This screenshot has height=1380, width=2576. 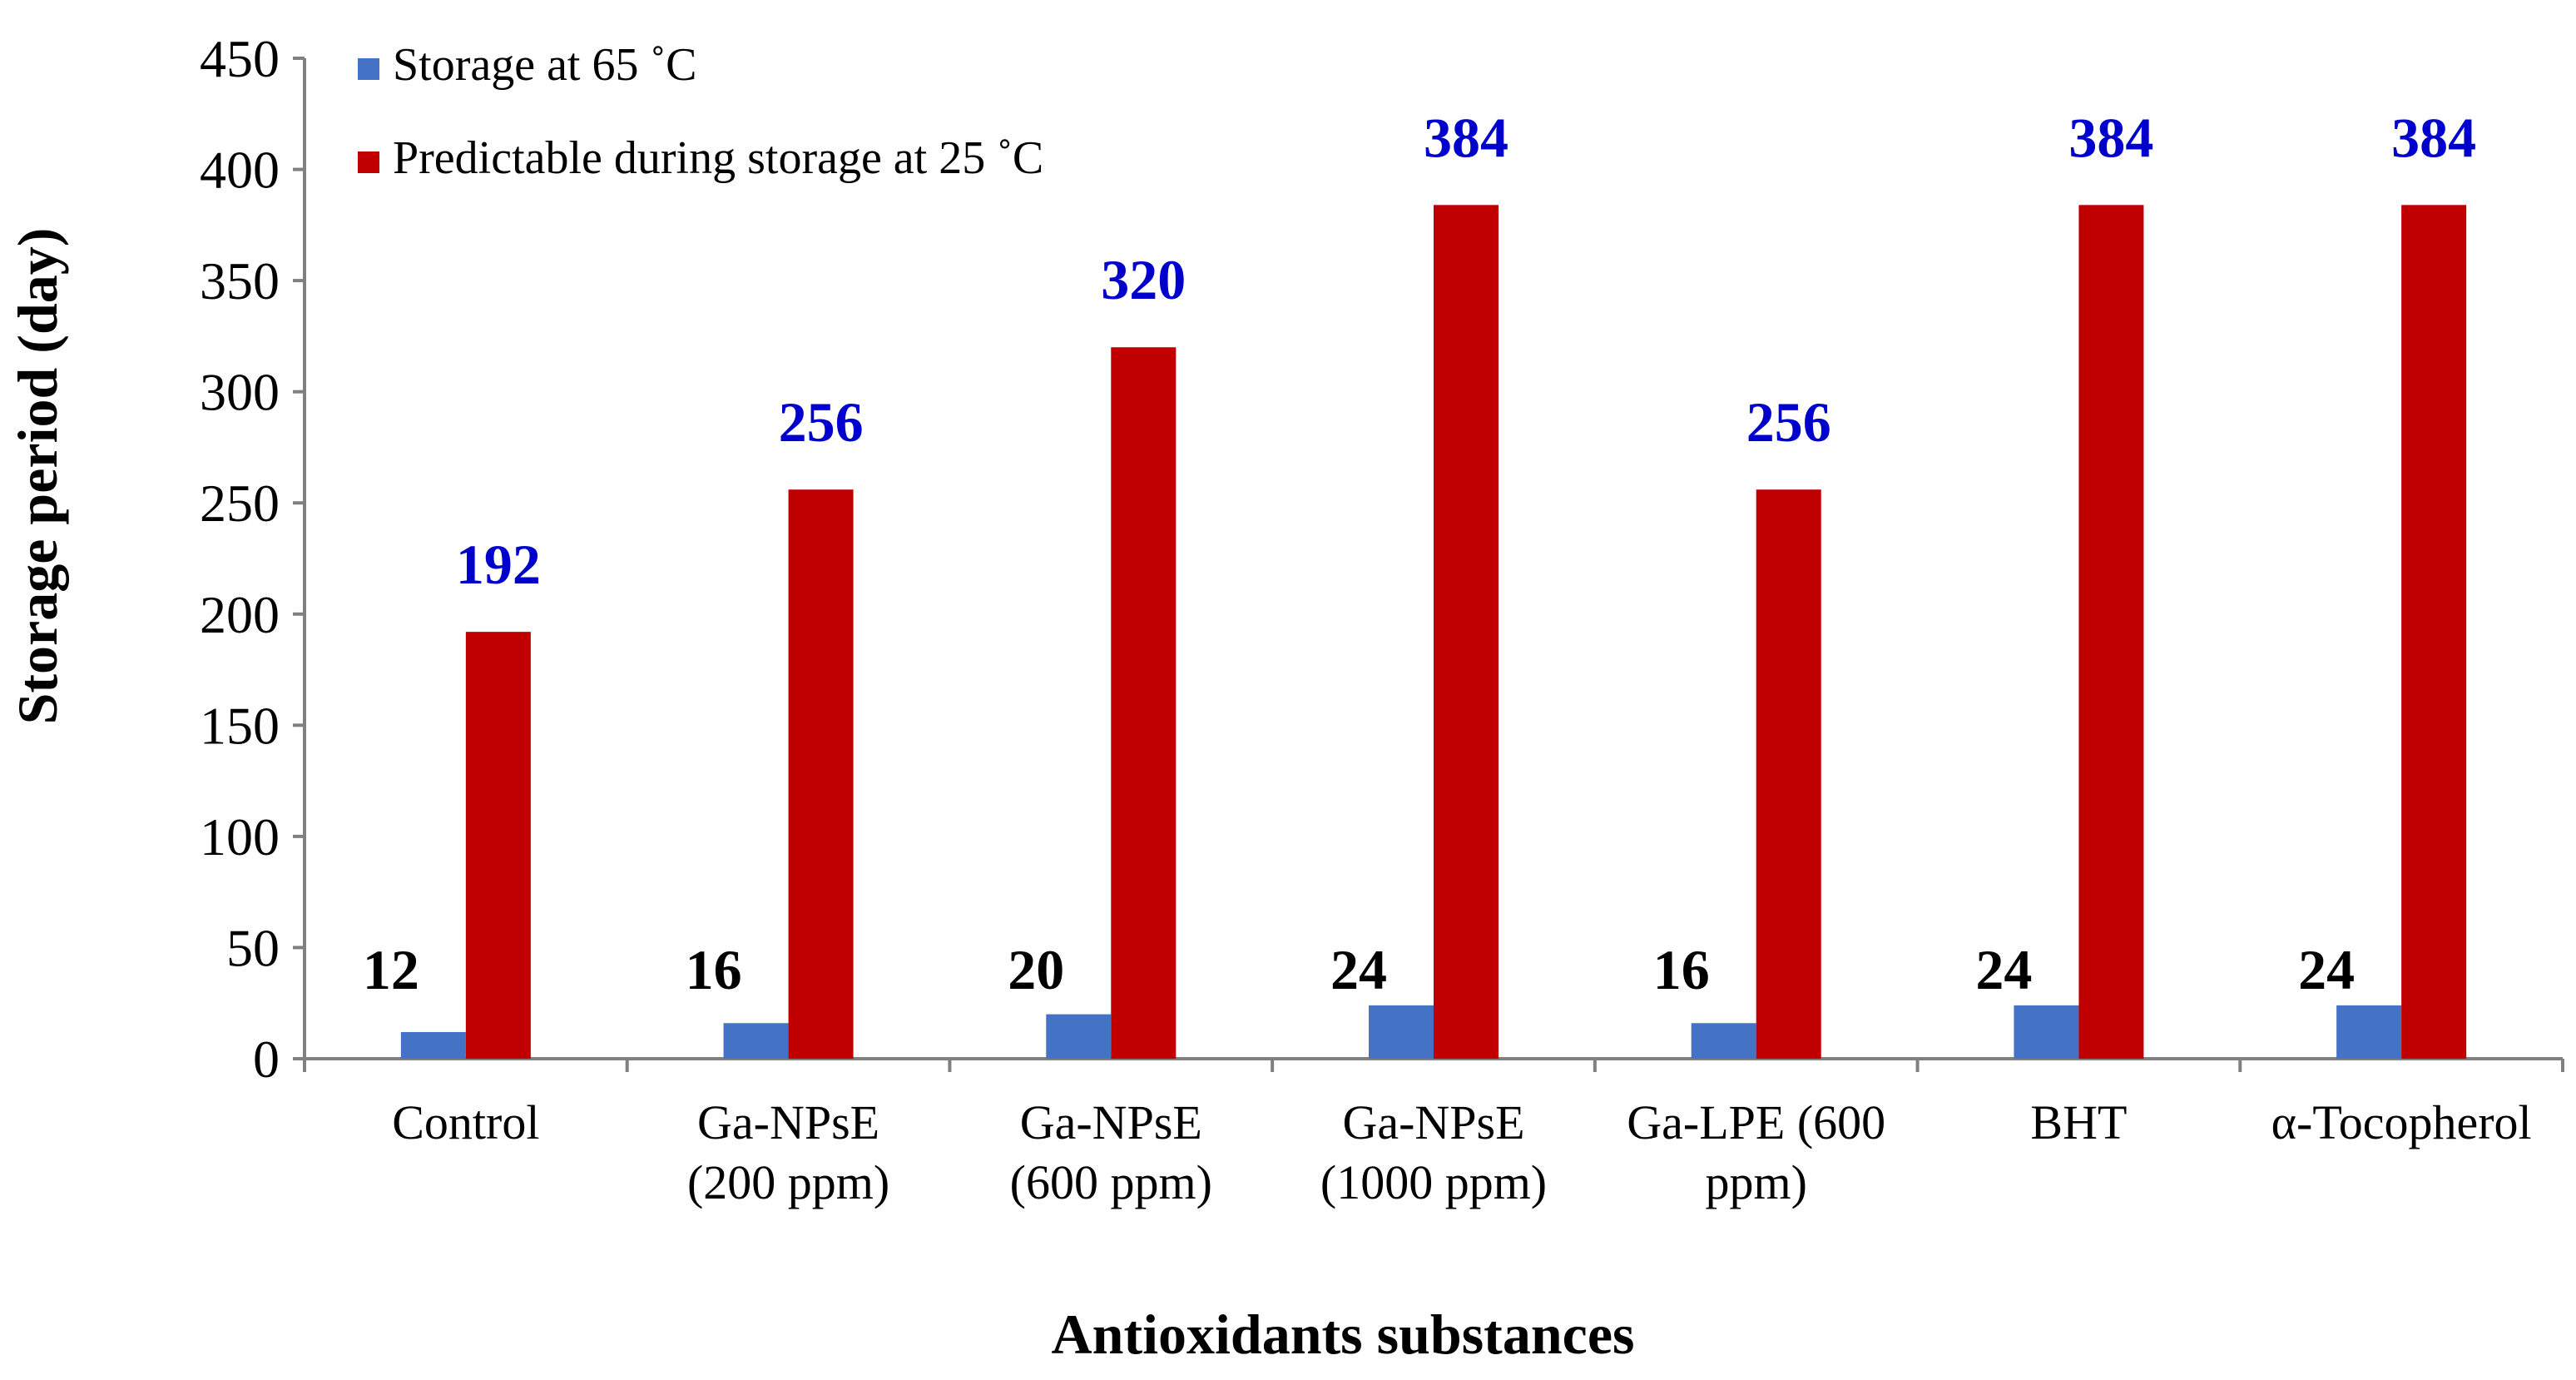 I want to click on x-tick-label: BHT, so click(x=2078, y=1122).